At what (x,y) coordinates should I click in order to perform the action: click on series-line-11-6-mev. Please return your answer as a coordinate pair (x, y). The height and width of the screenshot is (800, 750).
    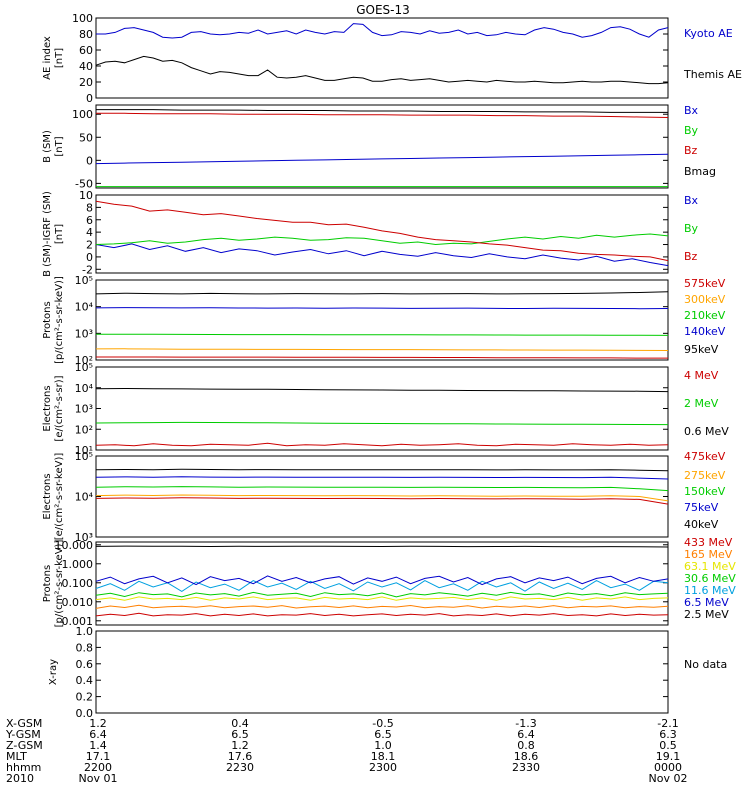
    Looking at the image, I should click on (382, 586).